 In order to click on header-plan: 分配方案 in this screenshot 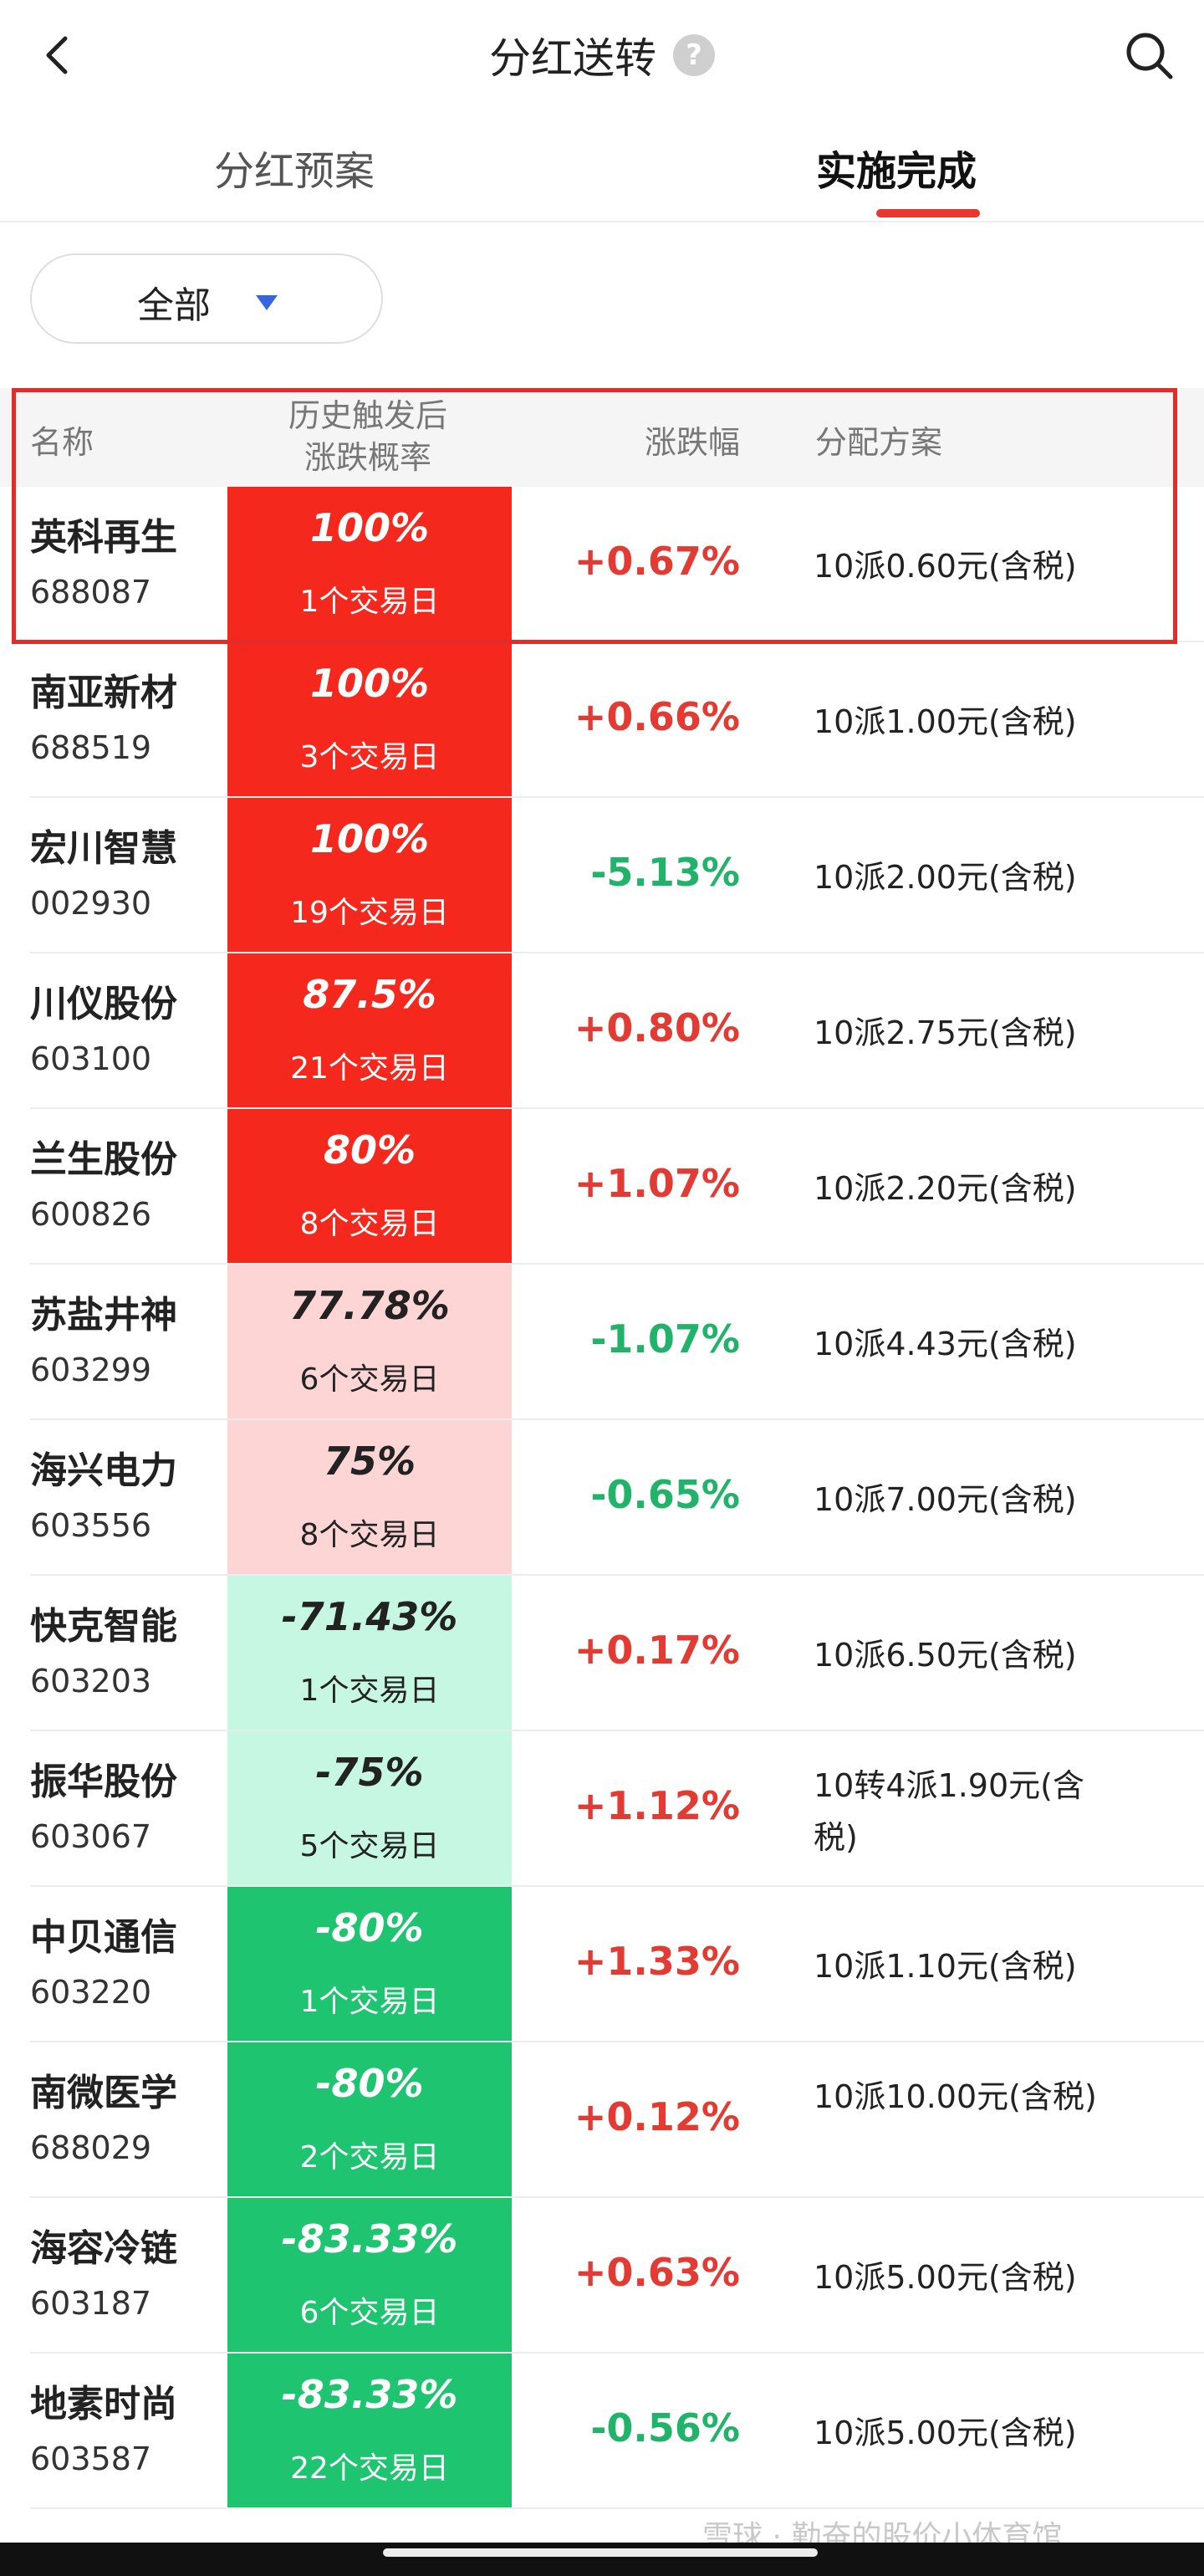, I will do `click(879, 442)`.